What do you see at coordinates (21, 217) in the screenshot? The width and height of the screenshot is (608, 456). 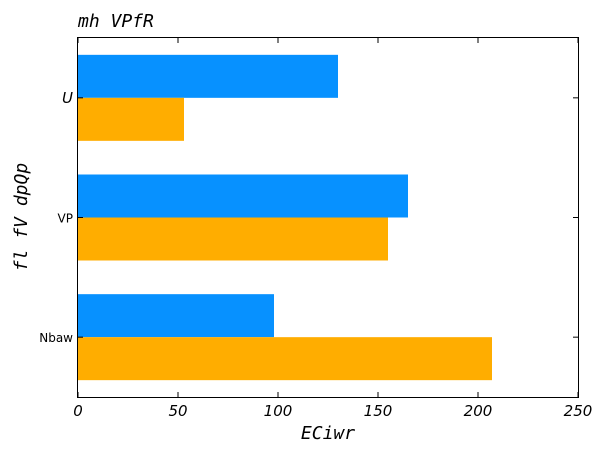 I see `y-axis-label: fl fV dpQp` at bounding box center [21, 217].